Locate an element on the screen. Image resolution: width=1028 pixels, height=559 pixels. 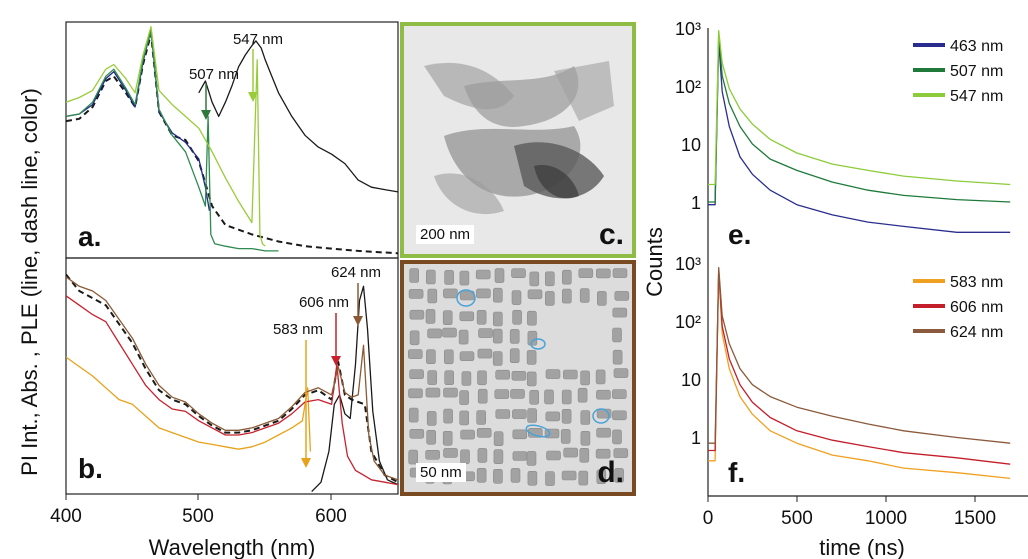
panel-a-series is located at coordinates (232, 140).